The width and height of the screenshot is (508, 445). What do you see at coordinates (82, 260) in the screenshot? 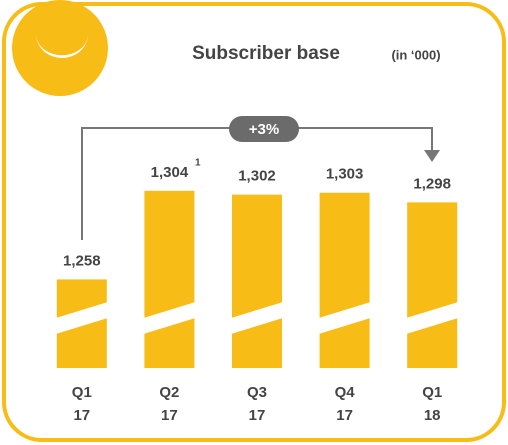
I see `value-label: 1,258` at bounding box center [82, 260].